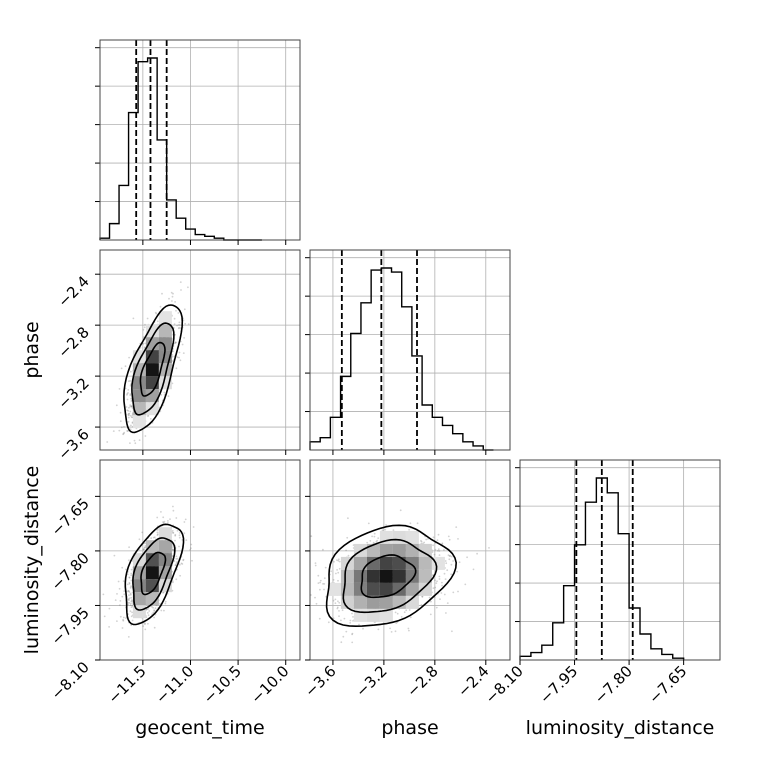 This screenshot has height=760, width=760. What do you see at coordinates (199, 728) in the screenshot?
I see `x-axis-label-geocent-time: geocent_time` at bounding box center [199, 728].